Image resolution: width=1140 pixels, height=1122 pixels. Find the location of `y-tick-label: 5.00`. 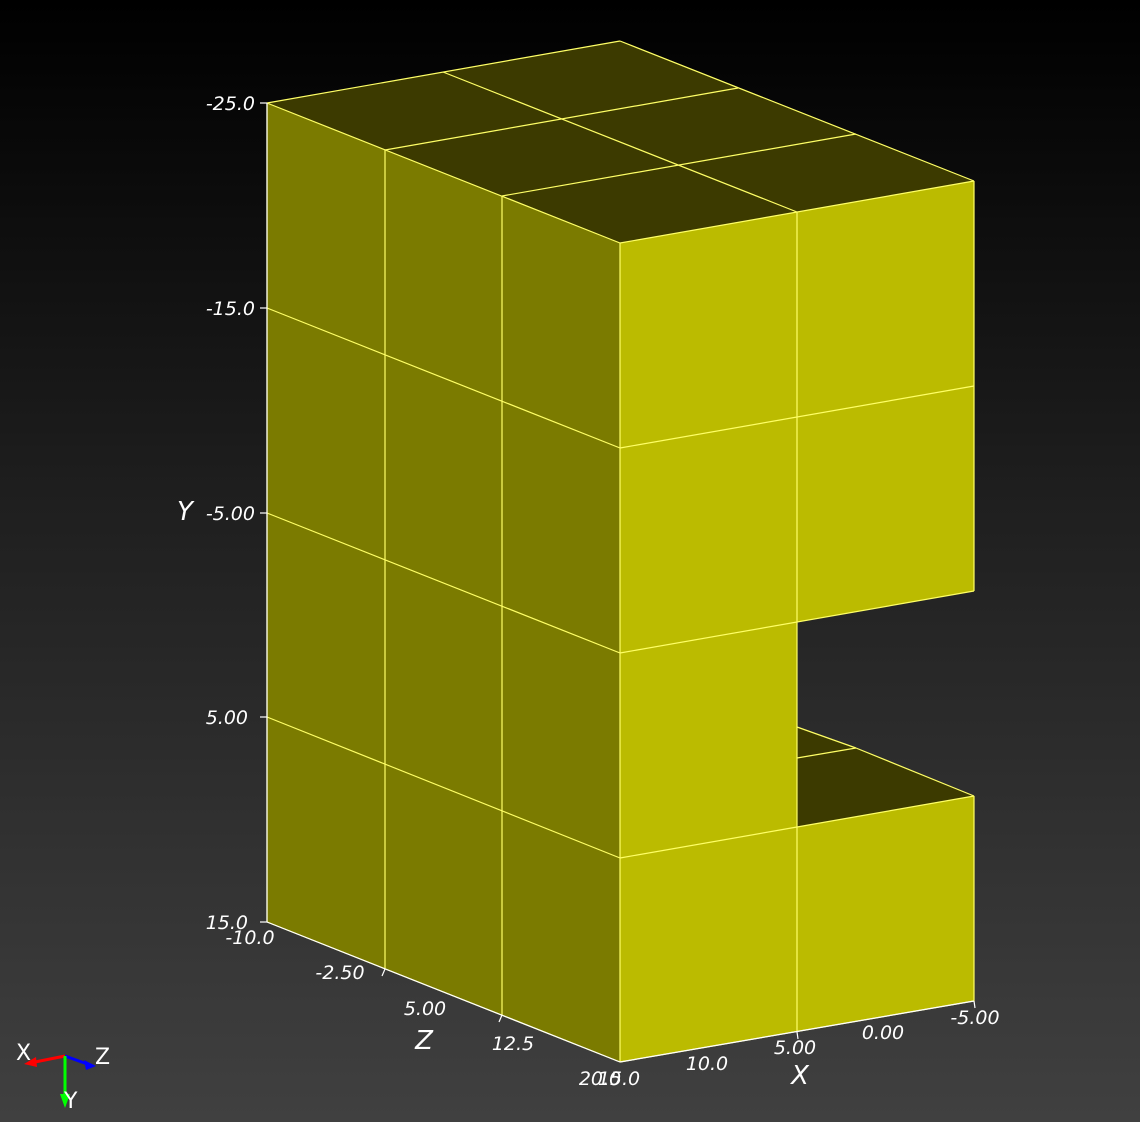

y-tick-label: 5.00 is located at coordinates (227, 718).